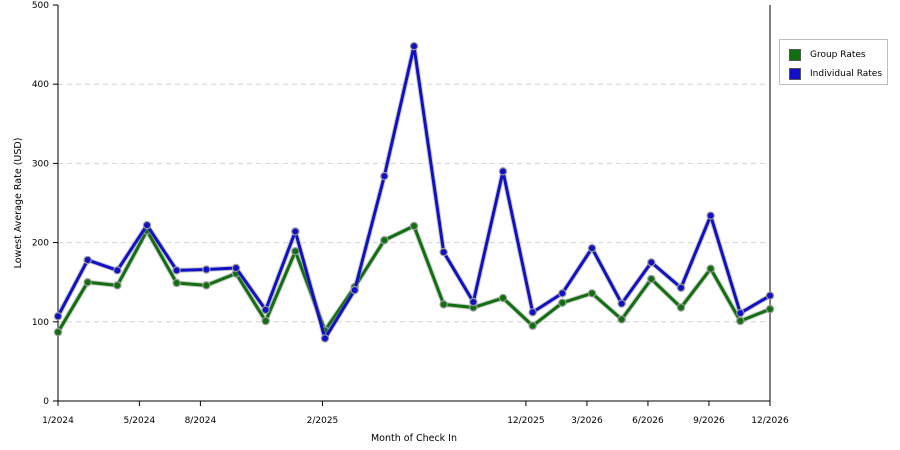  What do you see at coordinates (140, 421) in the screenshot?
I see `x-tick-label: 5/2024` at bounding box center [140, 421].